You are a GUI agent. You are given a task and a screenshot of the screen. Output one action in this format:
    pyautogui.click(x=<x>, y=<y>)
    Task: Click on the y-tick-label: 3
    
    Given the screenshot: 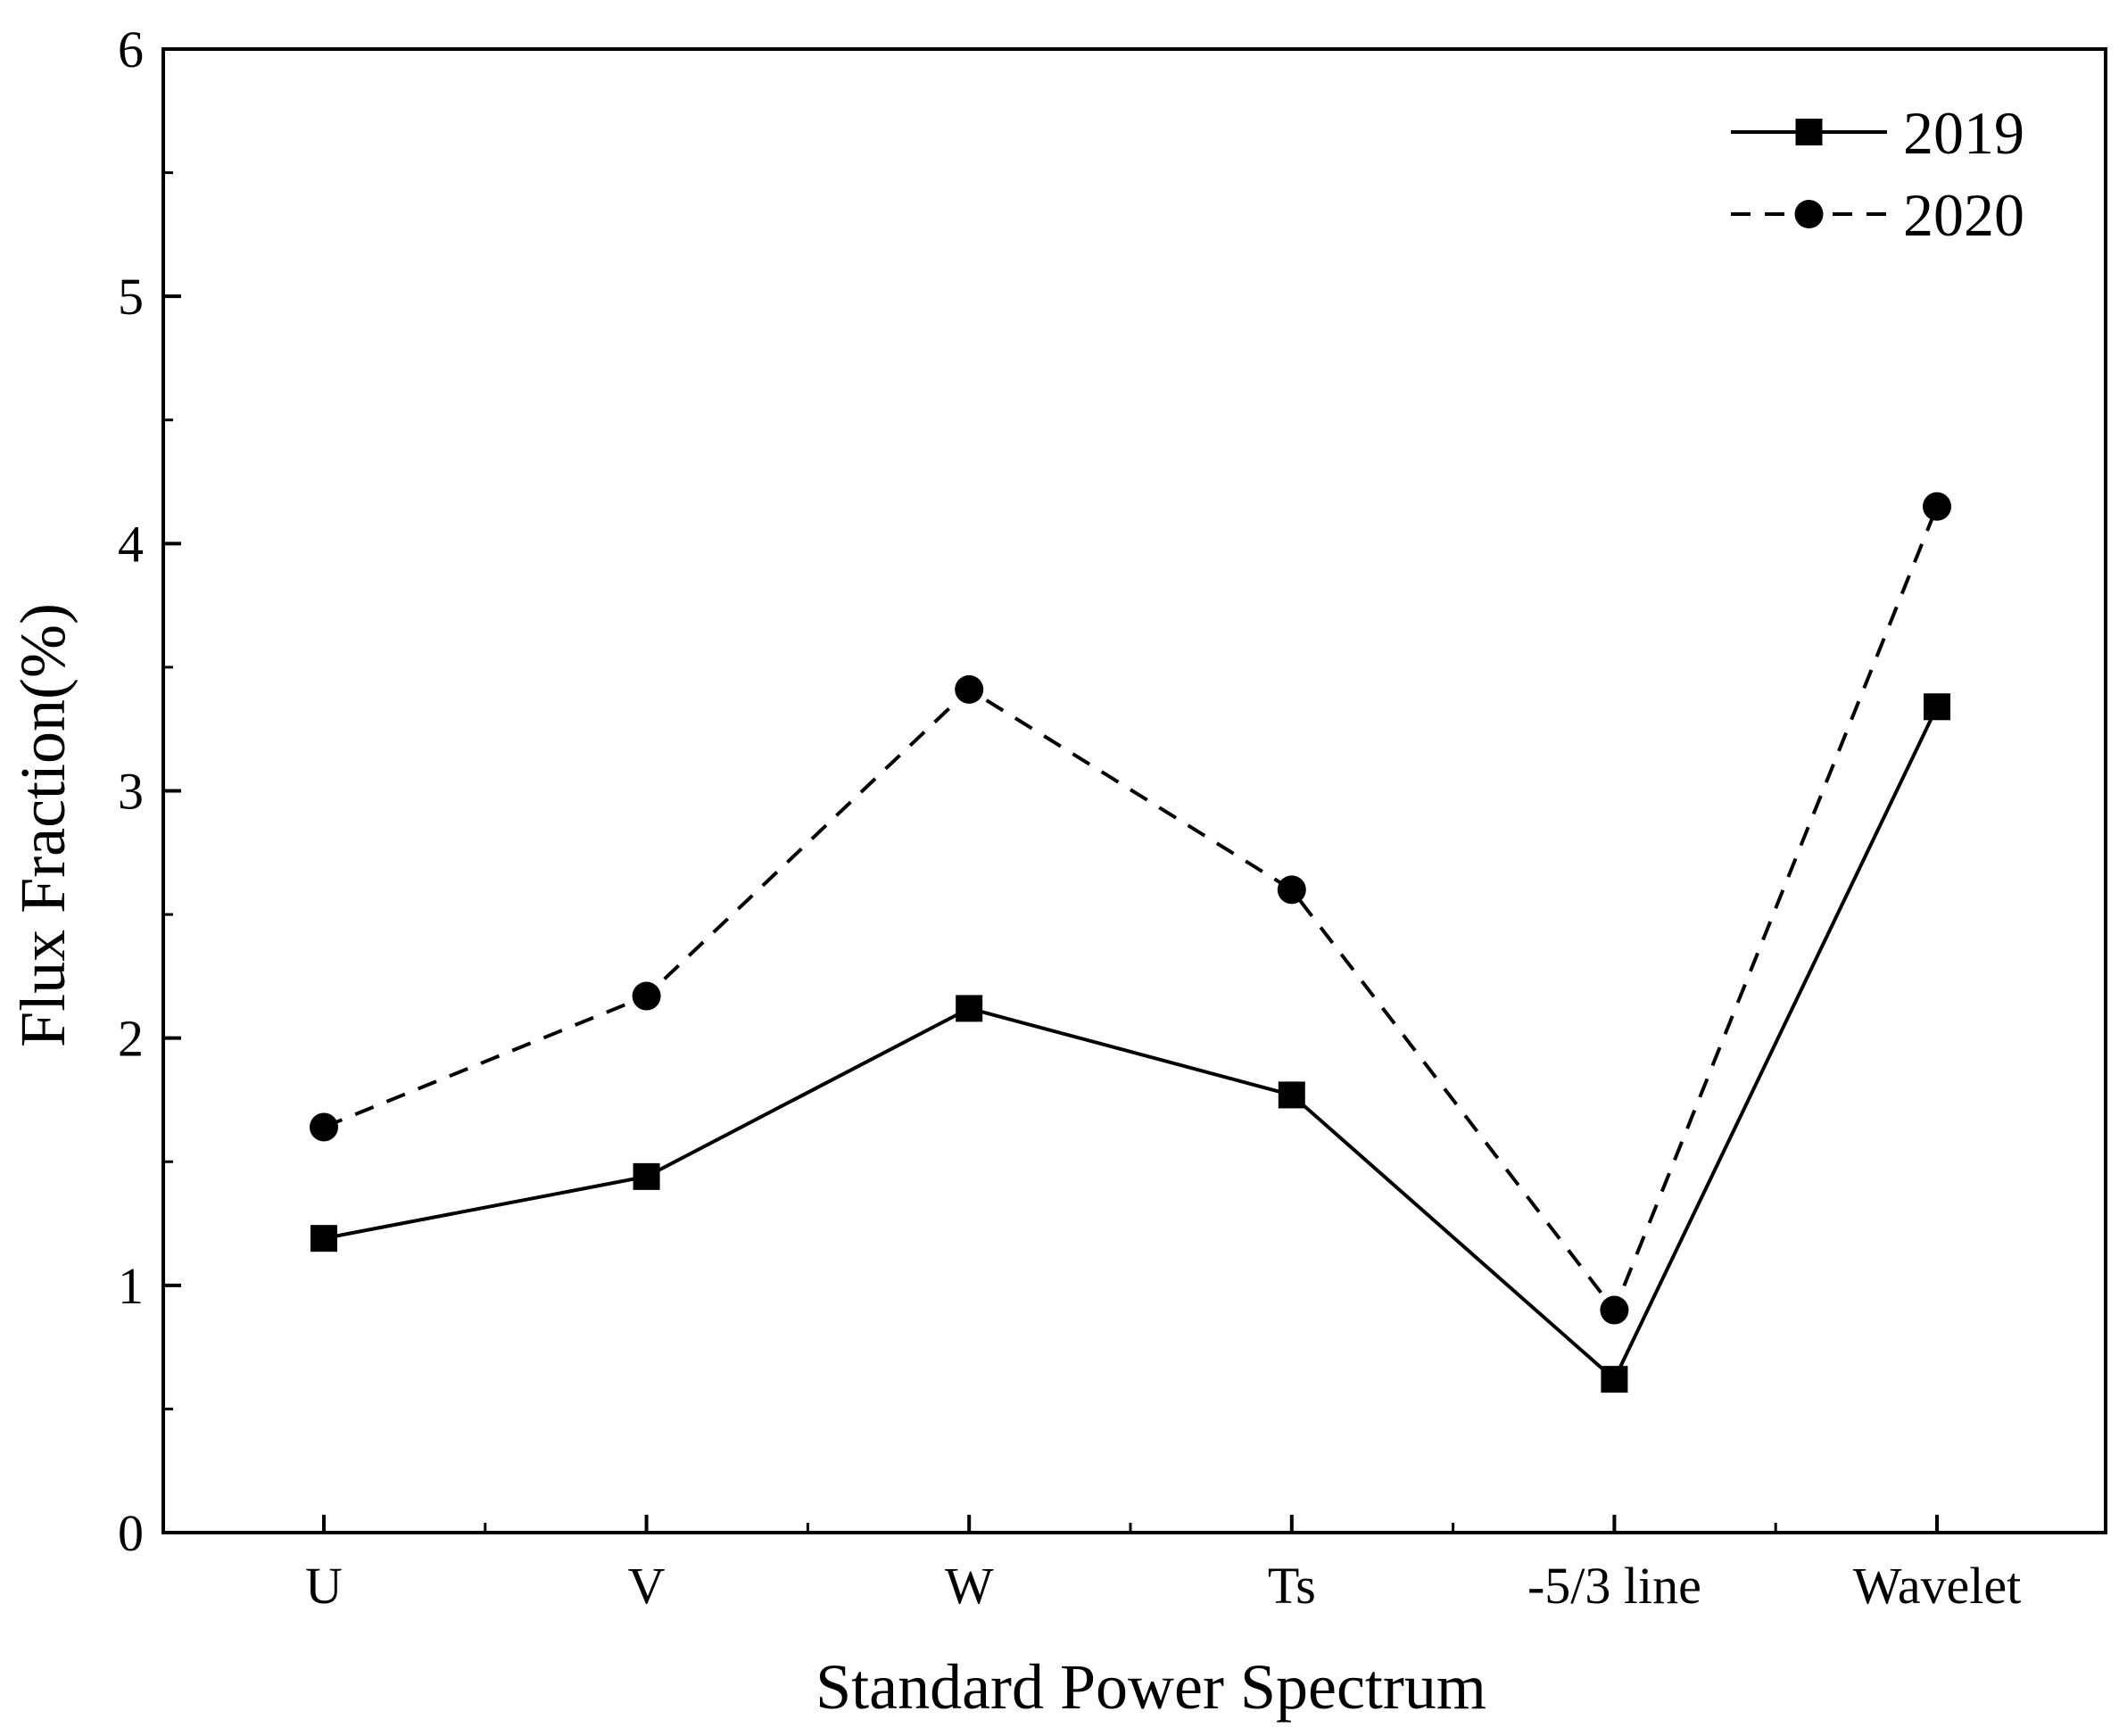 What is the action you would take?
    pyautogui.click(x=131, y=792)
    